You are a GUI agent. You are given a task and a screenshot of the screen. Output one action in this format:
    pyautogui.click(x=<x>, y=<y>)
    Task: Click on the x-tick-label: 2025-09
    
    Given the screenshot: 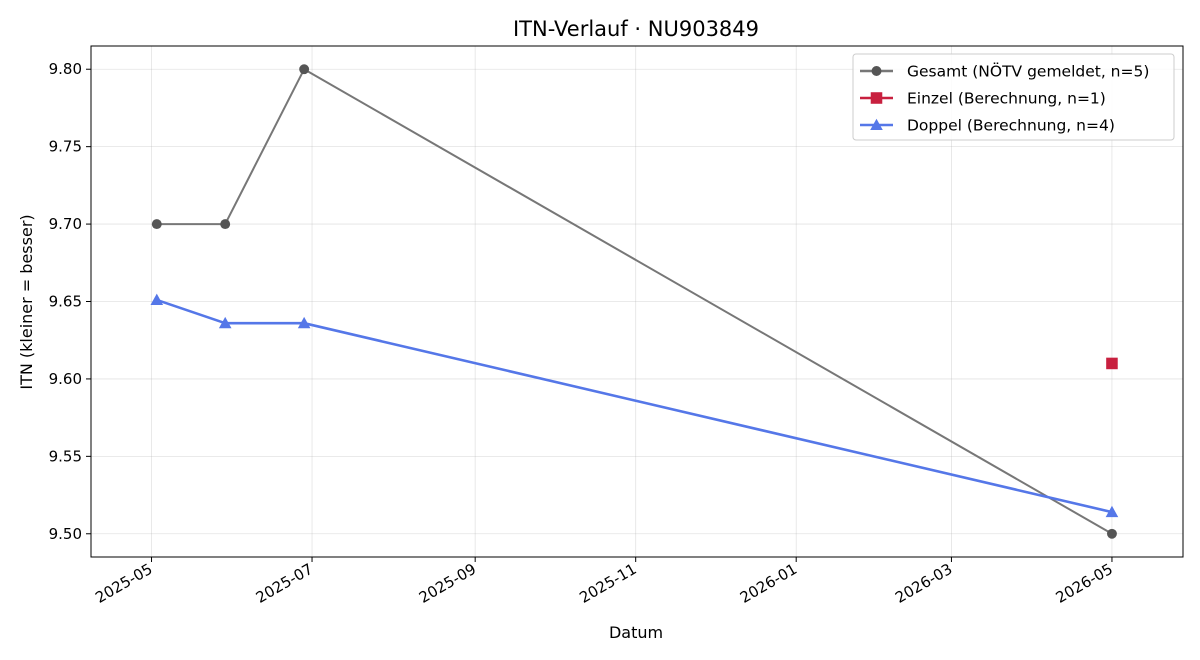 What is the action you would take?
    pyautogui.click(x=447, y=583)
    